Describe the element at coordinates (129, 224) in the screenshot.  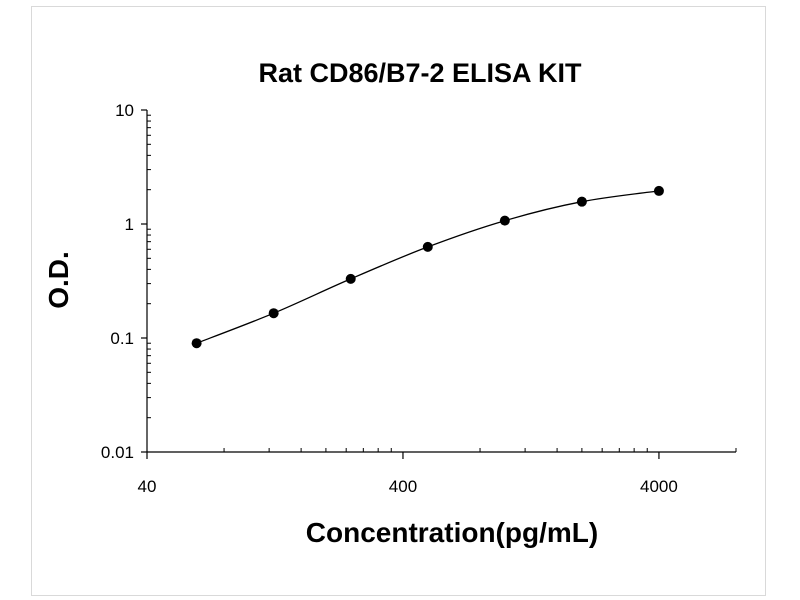
I see `y-tick-label: 1` at that location.